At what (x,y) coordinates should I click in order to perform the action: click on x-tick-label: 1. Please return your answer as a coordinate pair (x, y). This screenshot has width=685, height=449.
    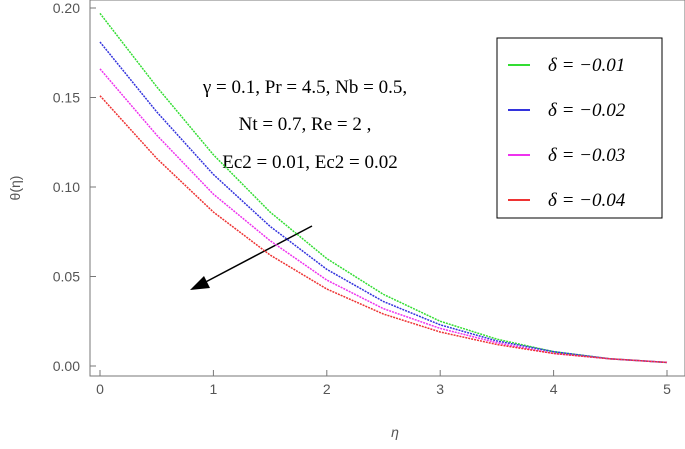
    Looking at the image, I should click on (214, 389).